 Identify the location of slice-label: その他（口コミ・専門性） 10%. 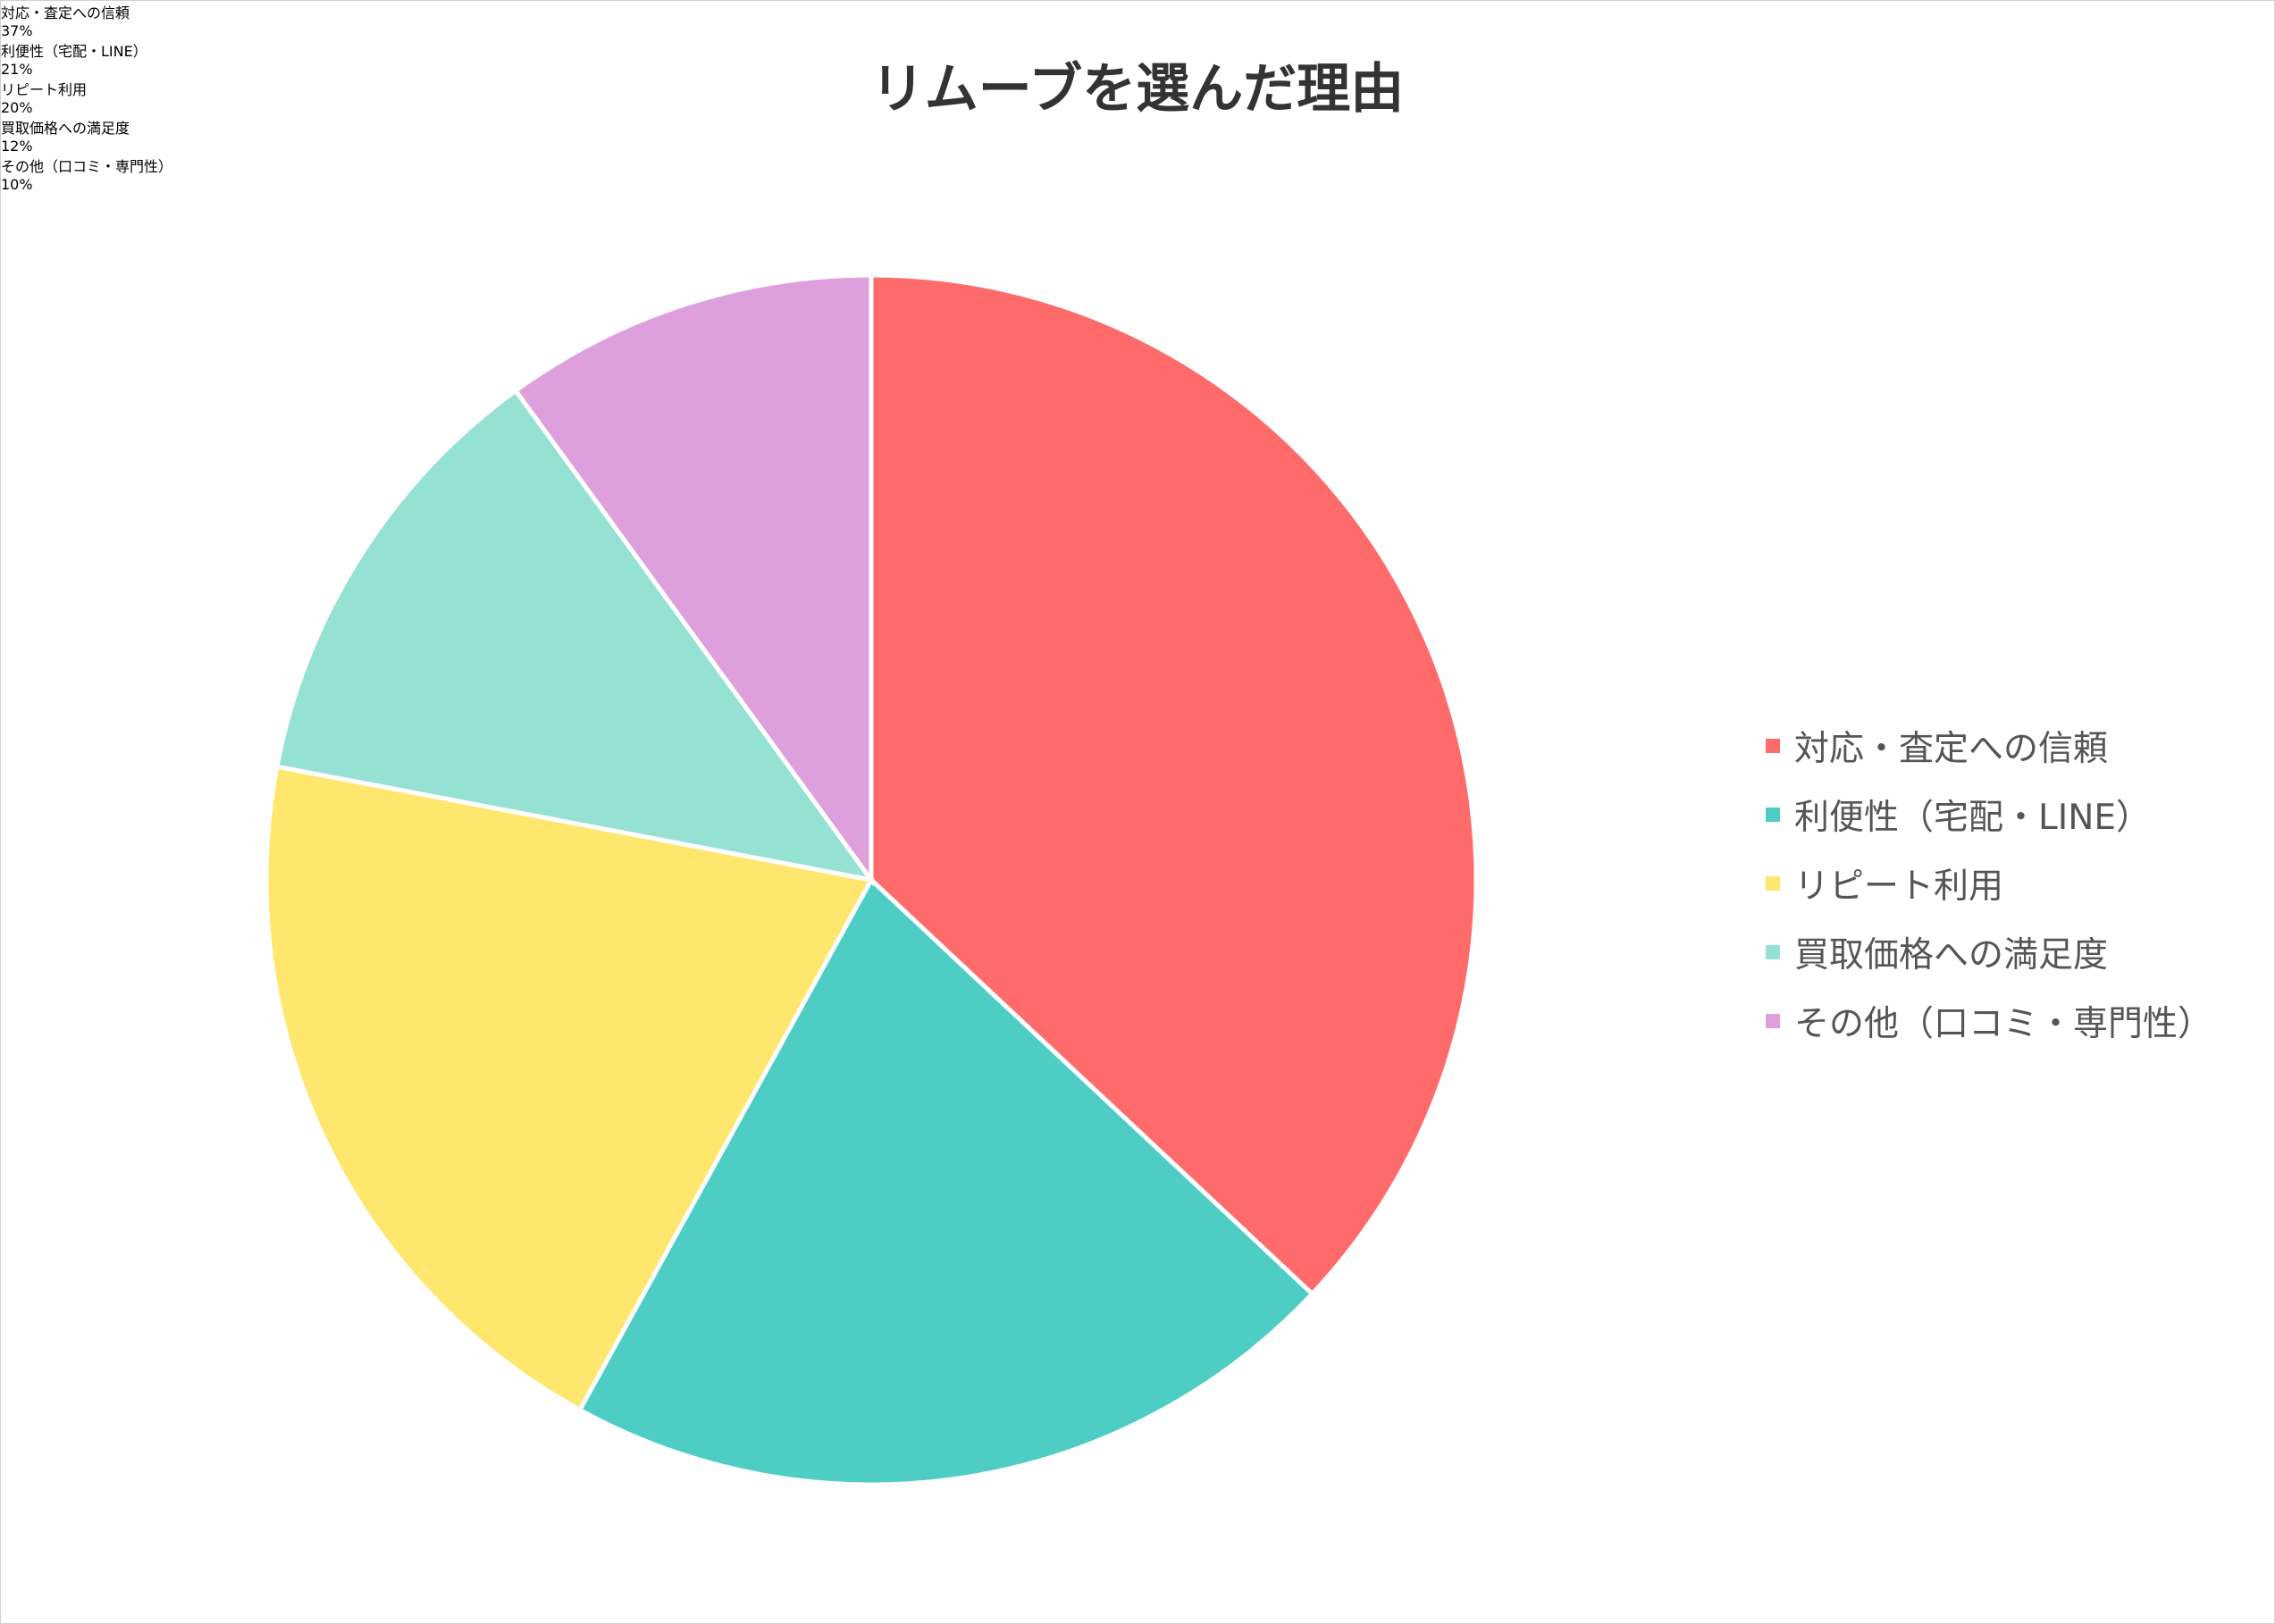
(1137, 174).